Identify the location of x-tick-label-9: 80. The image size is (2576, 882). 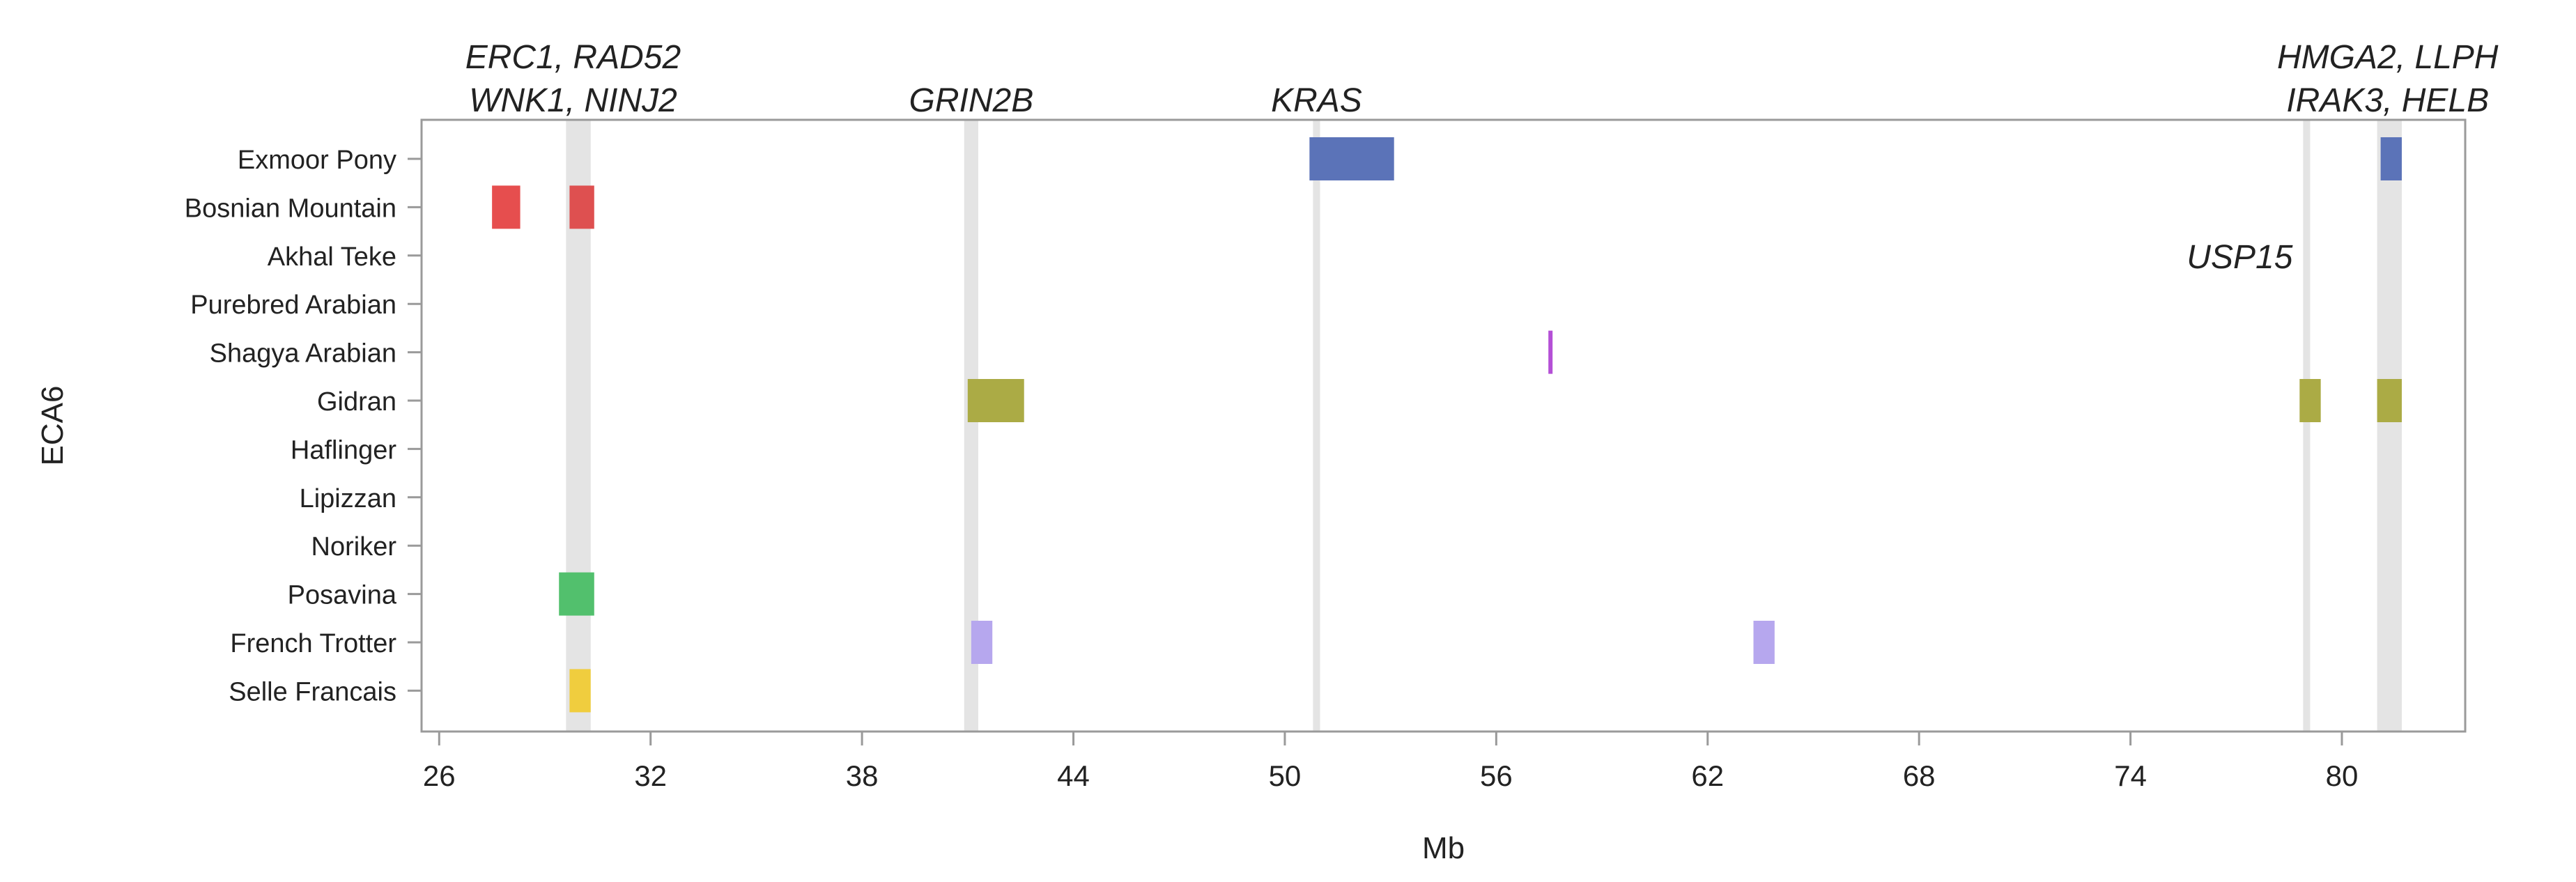
(2342, 775).